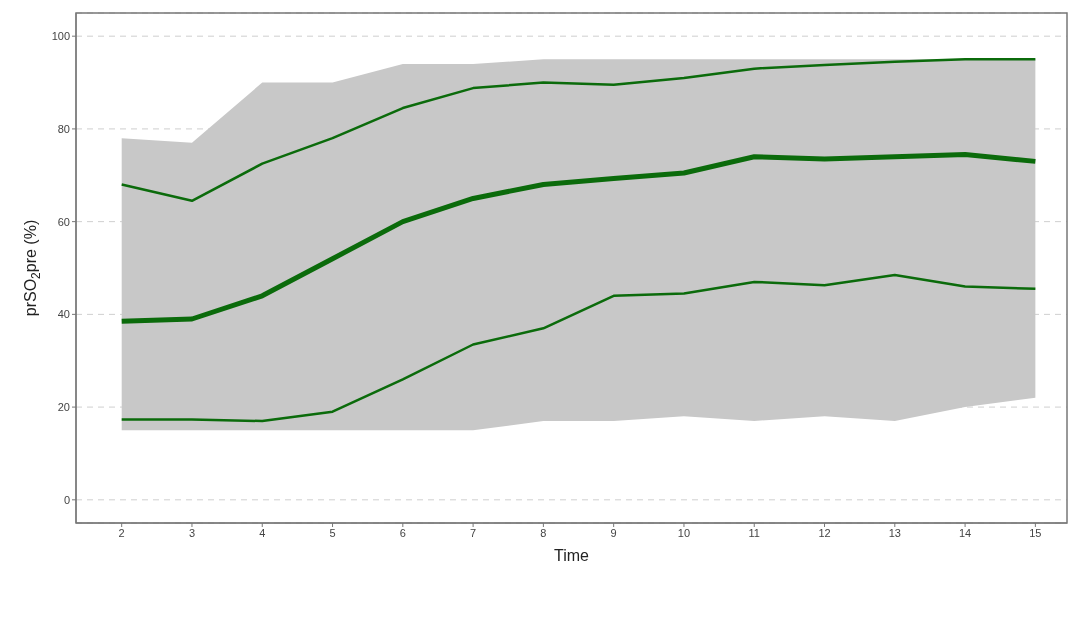 The height and width of the screenshot is (619, 1078). Describe the element at coordinates (754, 532) in the screenshot. I see `x-tick-label: 11` at that location.